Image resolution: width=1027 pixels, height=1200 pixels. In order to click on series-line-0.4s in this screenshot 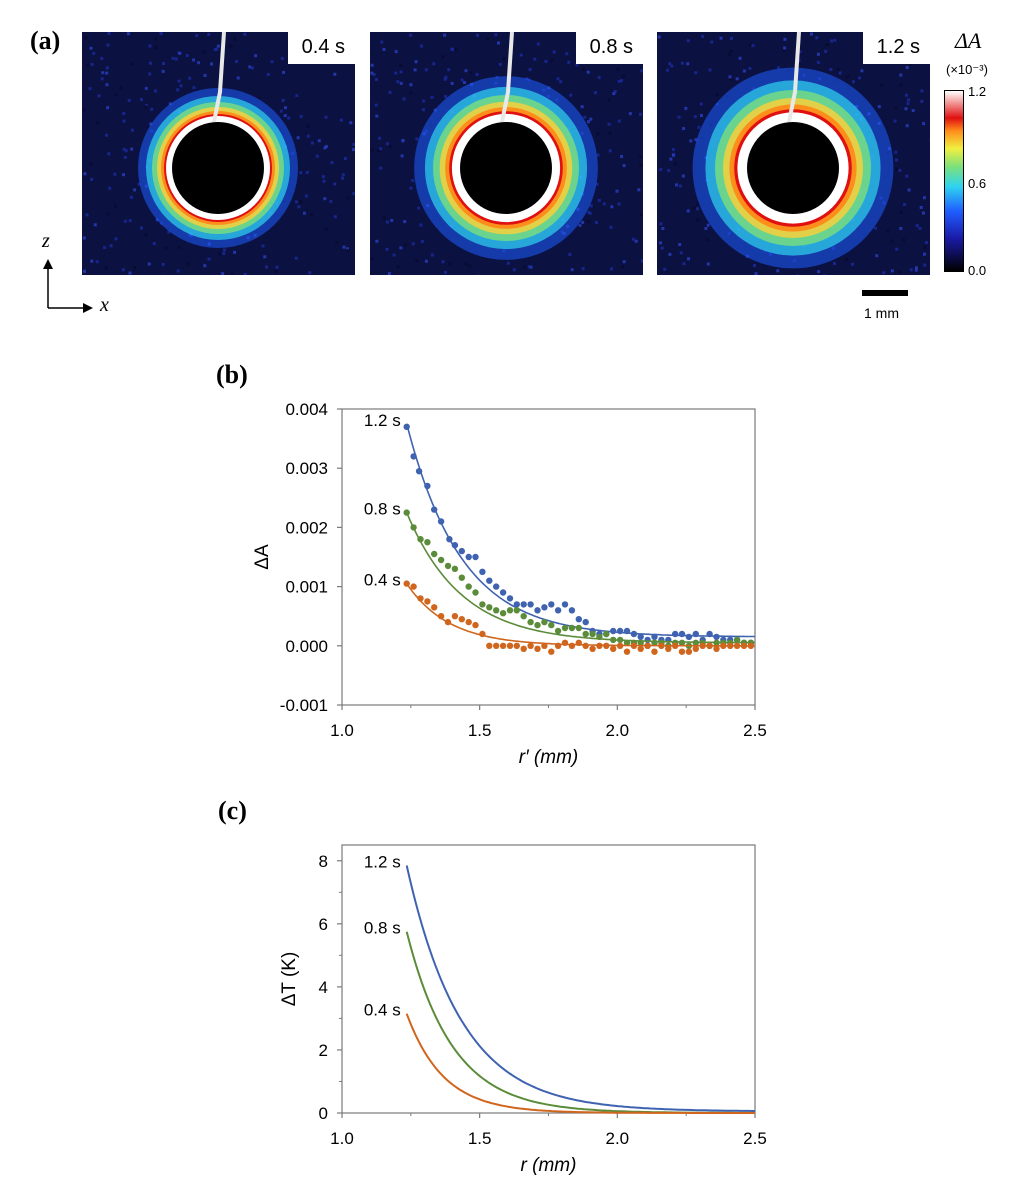, I will do `click(580, 1063)`.